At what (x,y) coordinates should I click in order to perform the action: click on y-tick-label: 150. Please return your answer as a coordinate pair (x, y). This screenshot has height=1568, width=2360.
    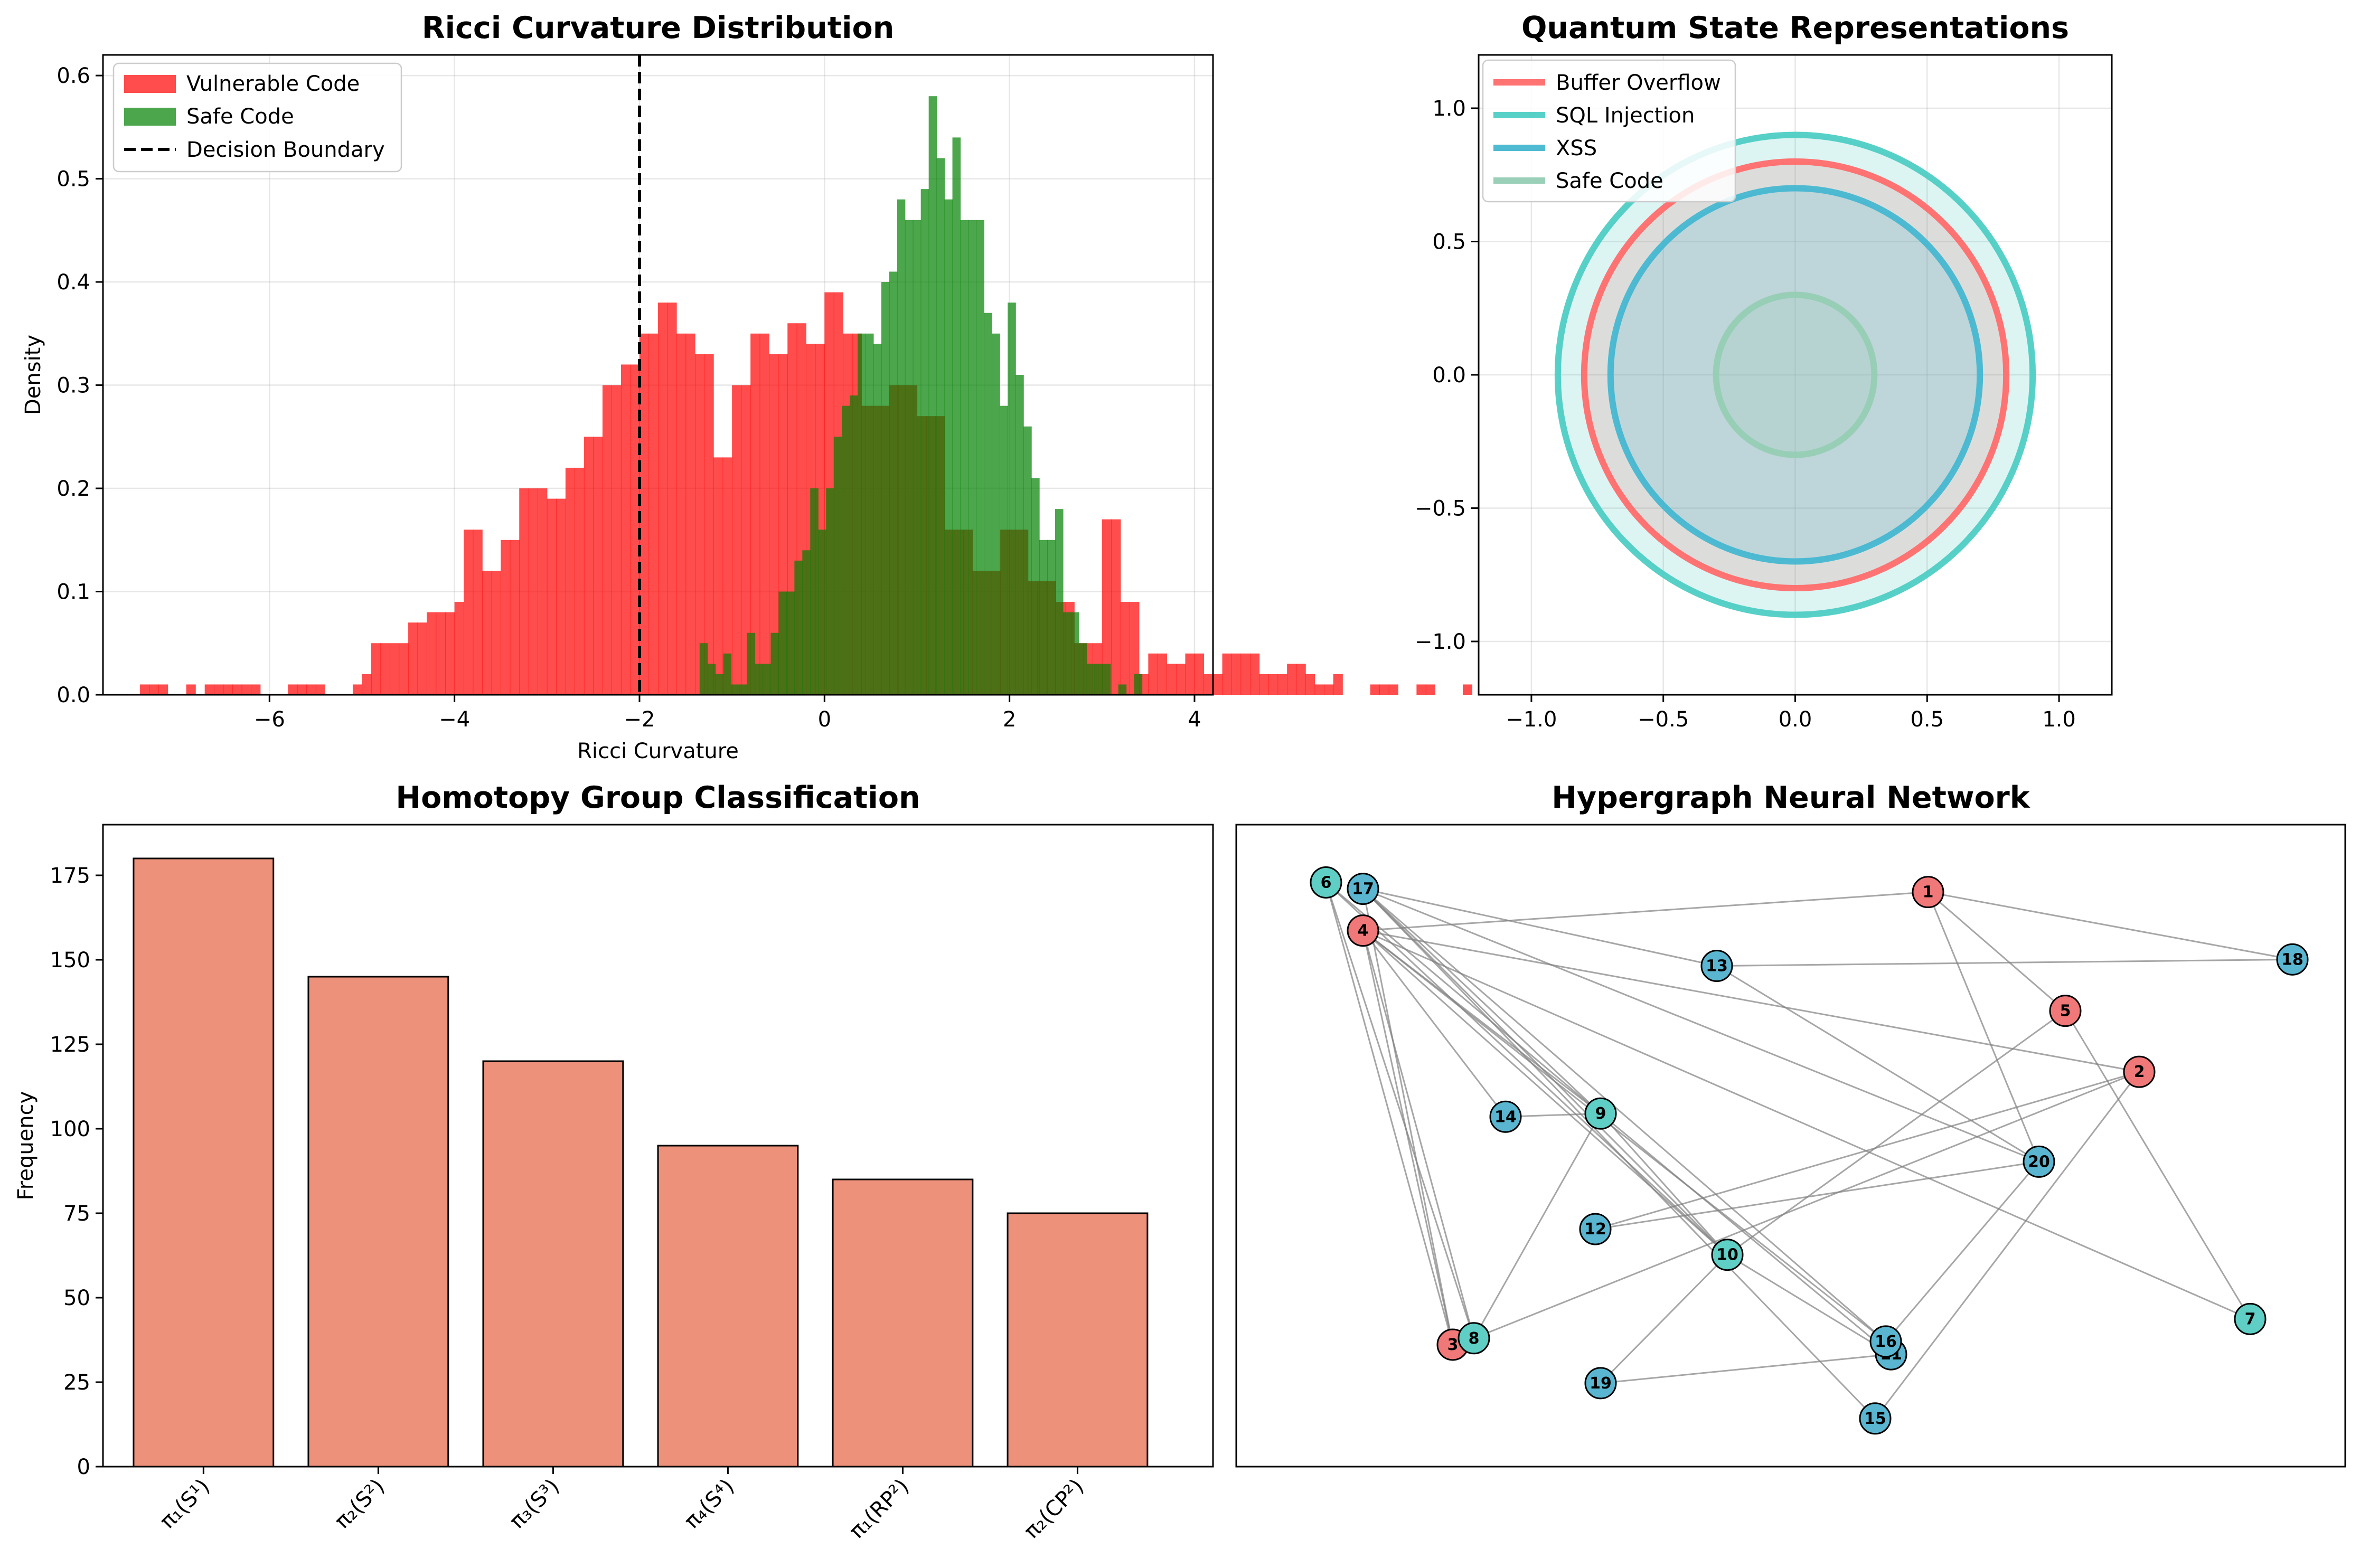
    Looking at the image, I should click on (70, 960).